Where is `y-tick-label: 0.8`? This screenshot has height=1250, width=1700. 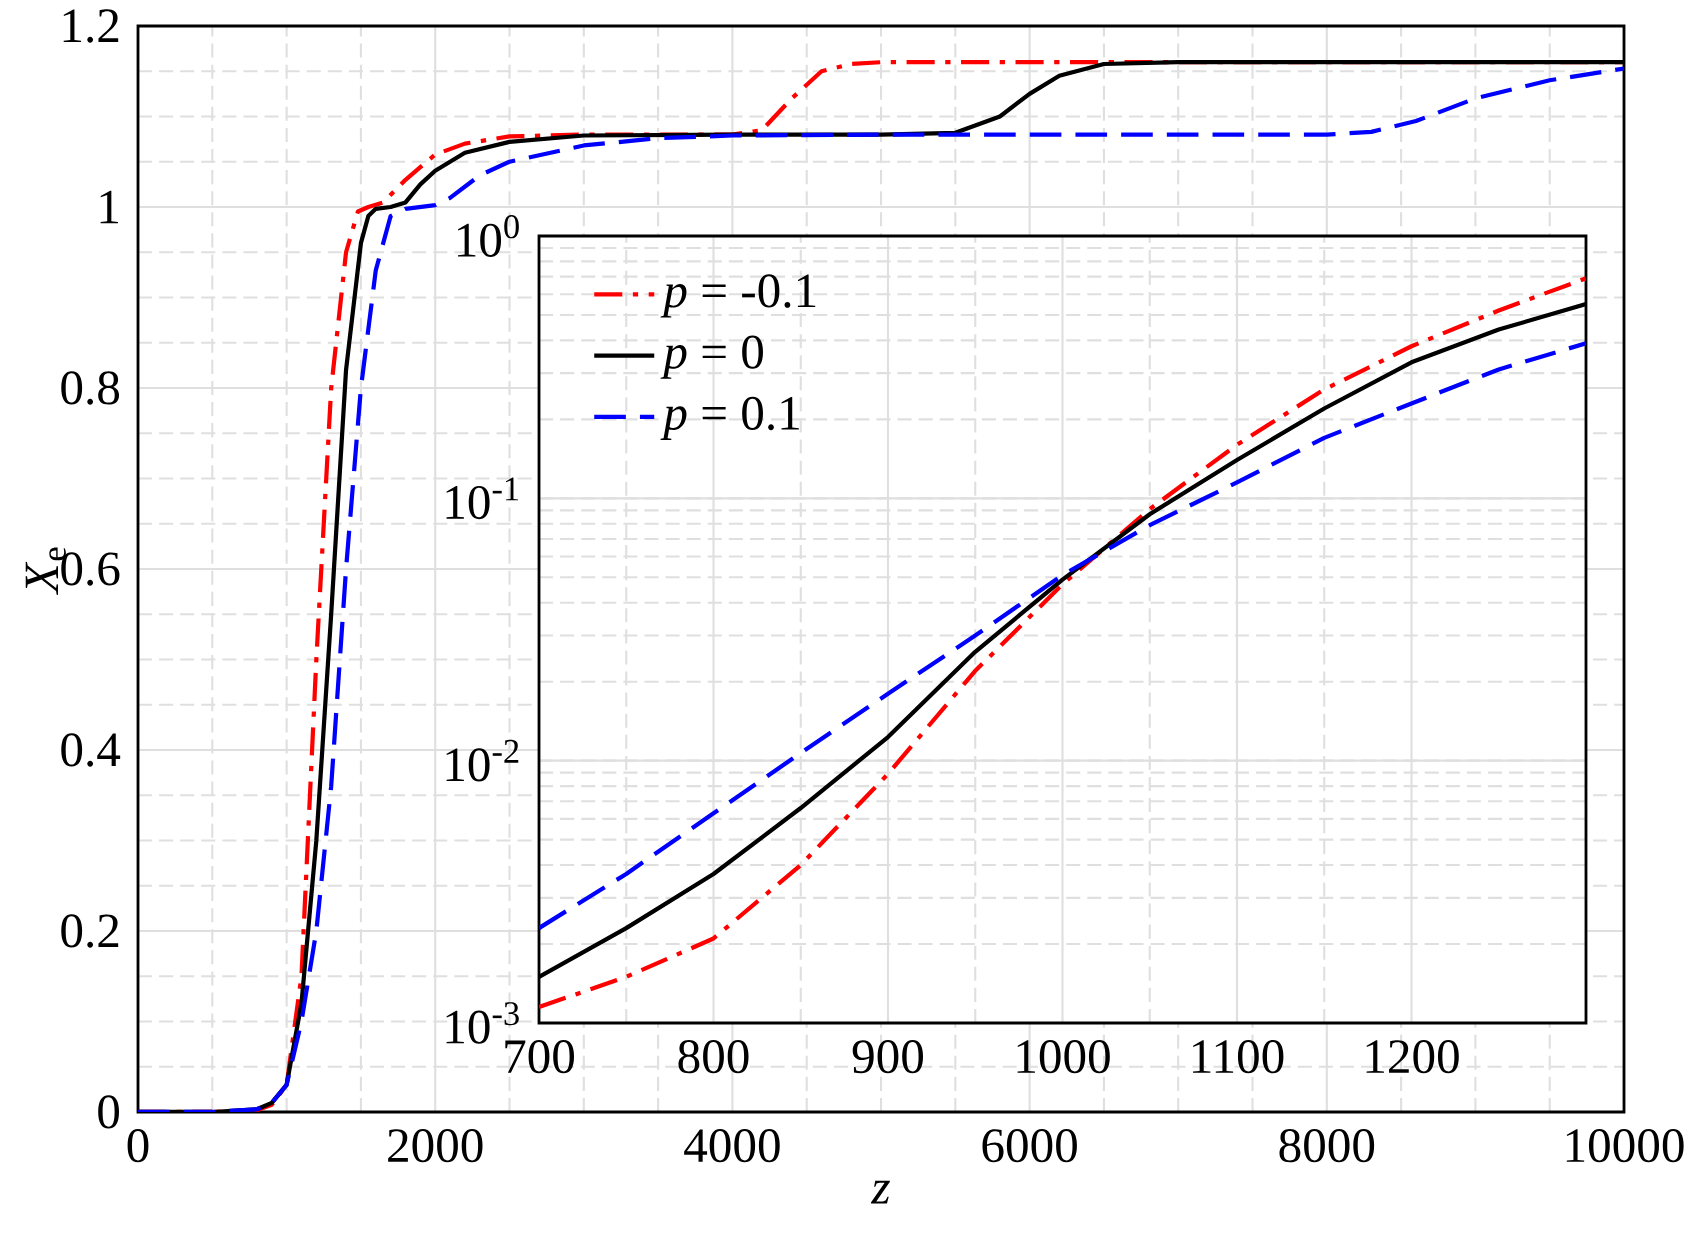
y-tick-label: 0.8 is located at coordinates (90, 388).